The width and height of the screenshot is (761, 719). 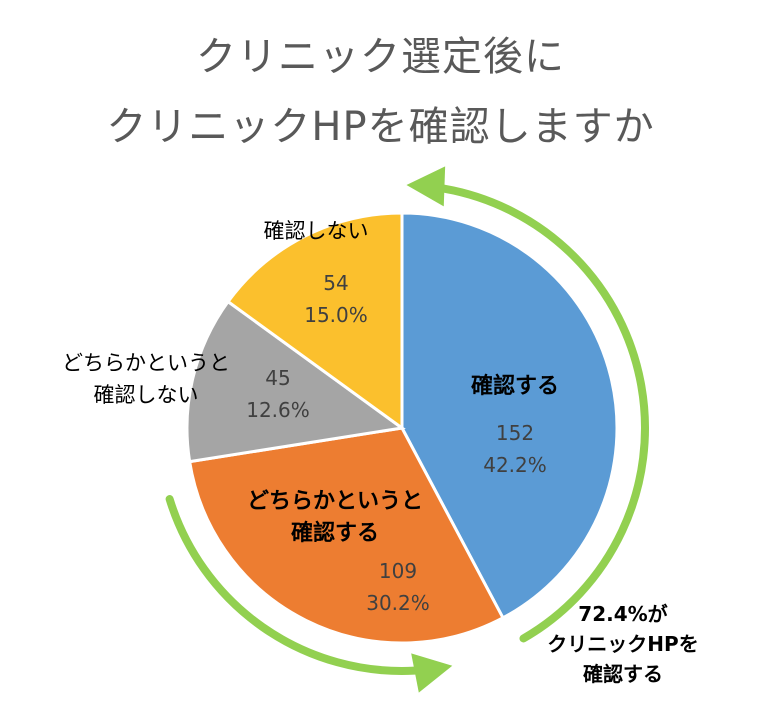 What do you see at coordinates (432, 673) in the screenshot?
I see `annotation-arrowhead-lower` at bounding box center [432, 673].